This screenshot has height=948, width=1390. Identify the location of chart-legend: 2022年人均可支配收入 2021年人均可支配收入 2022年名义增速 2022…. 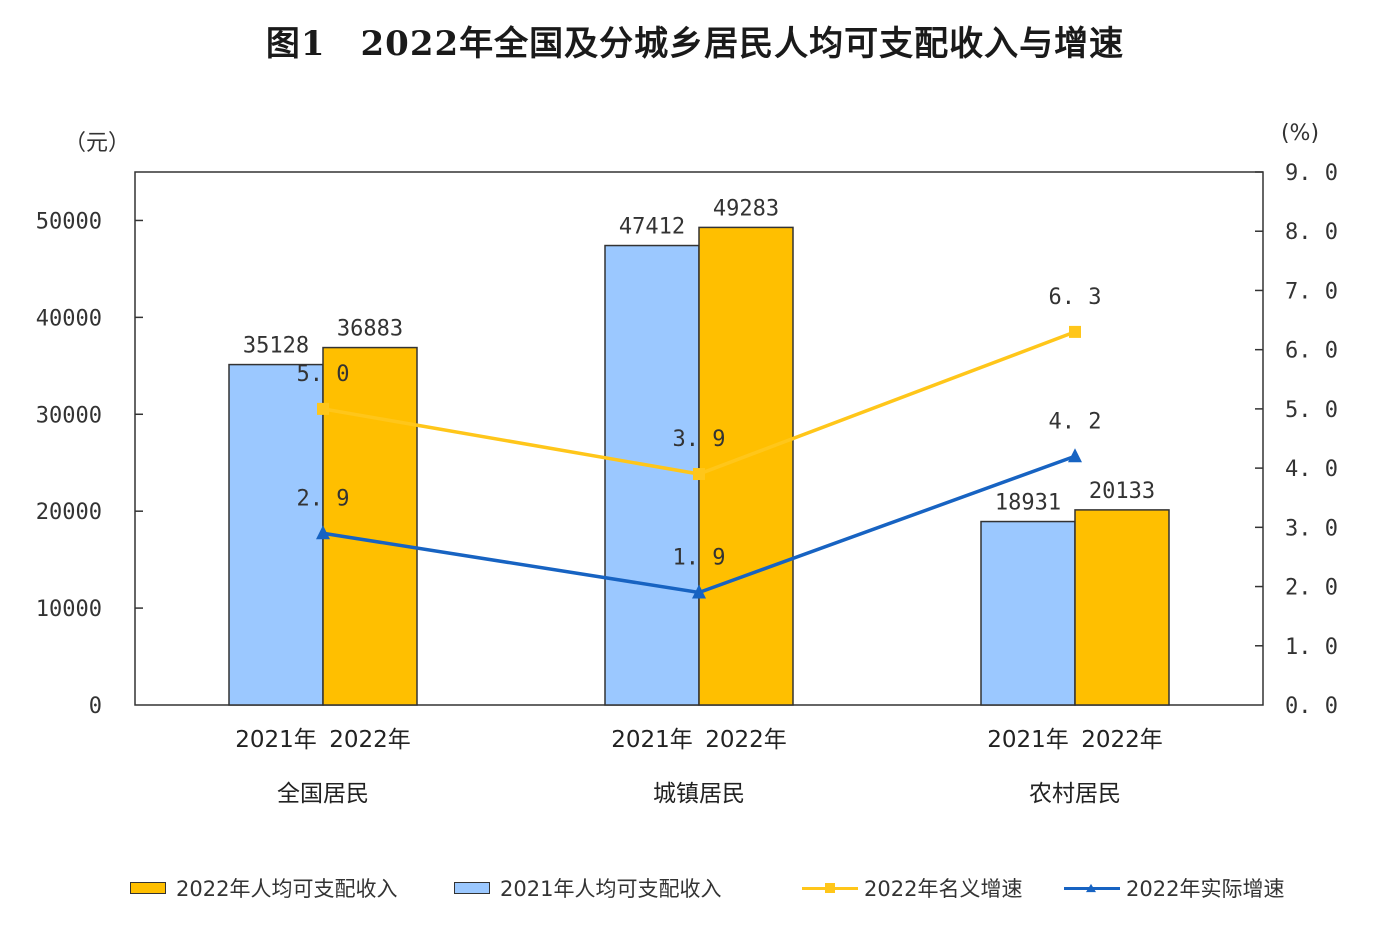
(695, 888).